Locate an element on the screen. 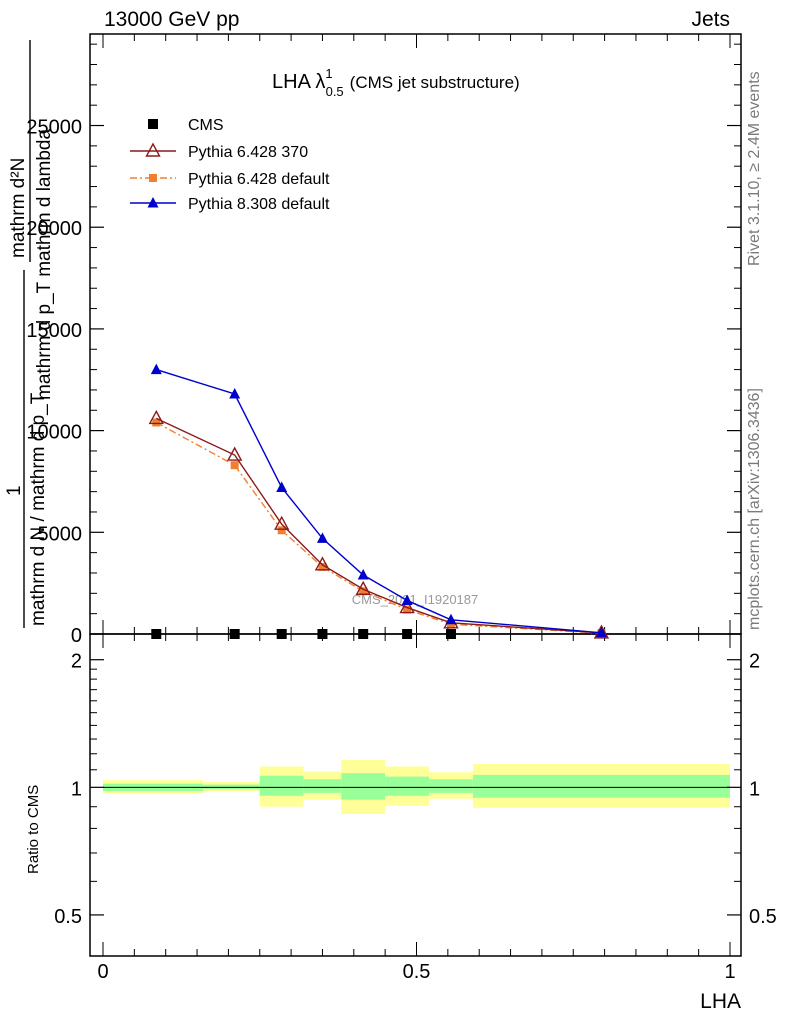 The image size is (786, 1024). header-right: Jets is located at coordinates (710, 19).